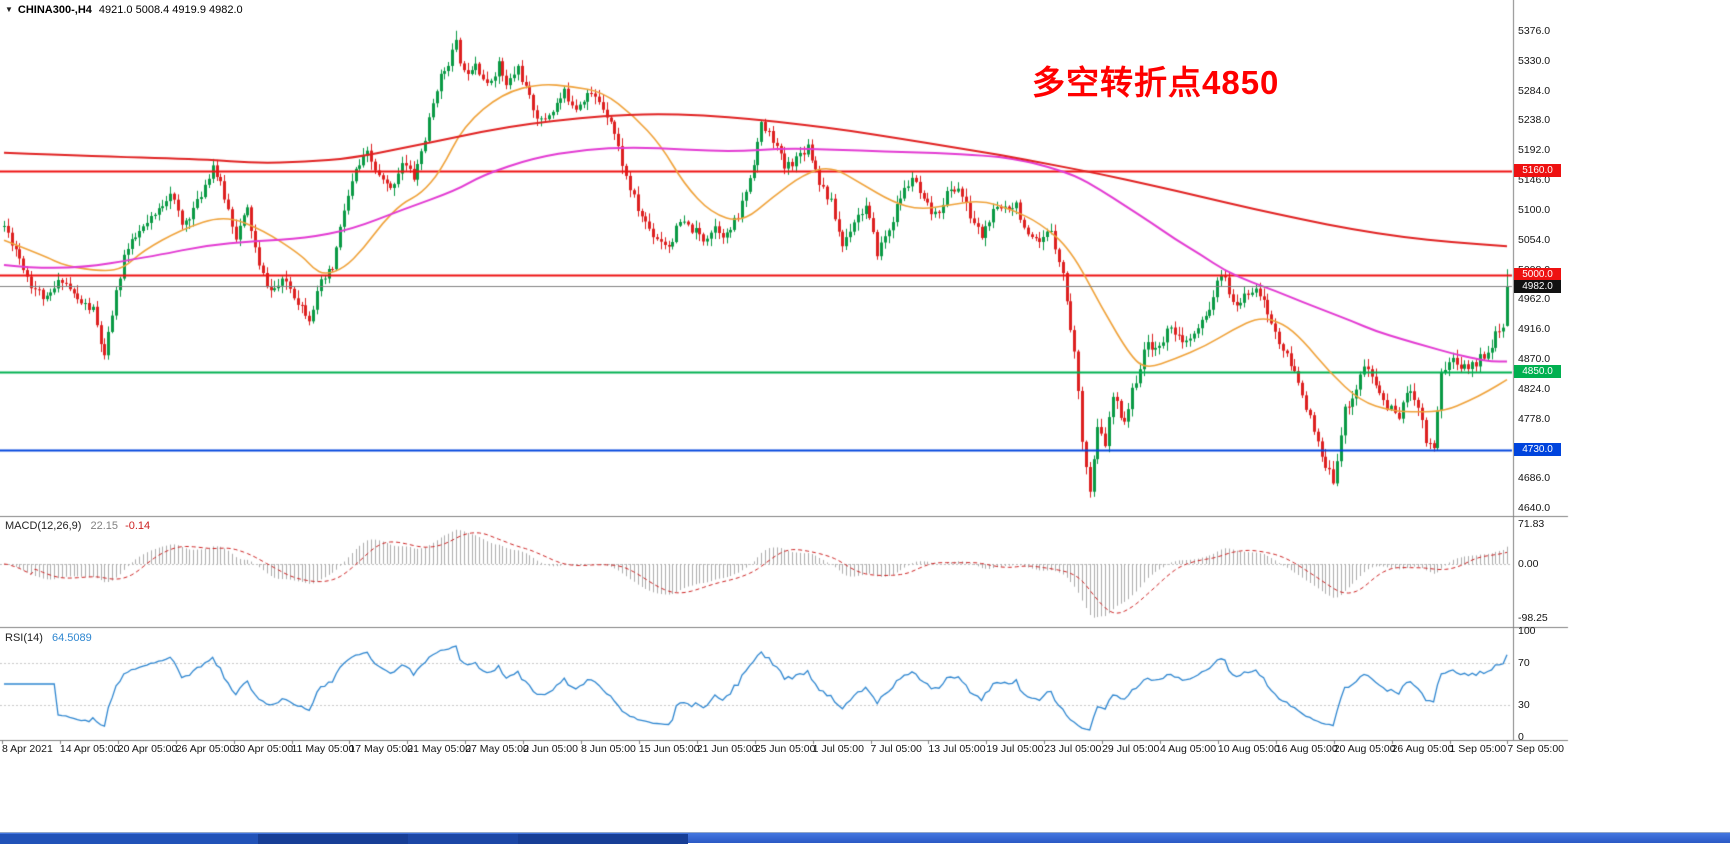  I want to click on current-price-badge: 4982.0, so click(1537, 286).